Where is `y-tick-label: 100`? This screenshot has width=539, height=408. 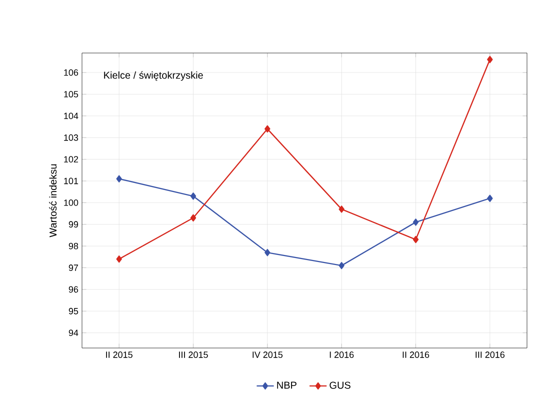 y-tick-label: 100 is located at coordinates (71, 202).